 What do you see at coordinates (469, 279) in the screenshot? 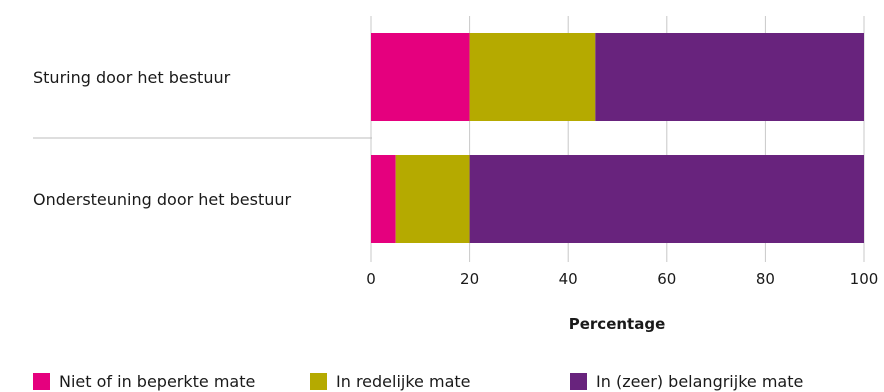
I see `x-tick-label: 20` at bounding box center [469, 279].